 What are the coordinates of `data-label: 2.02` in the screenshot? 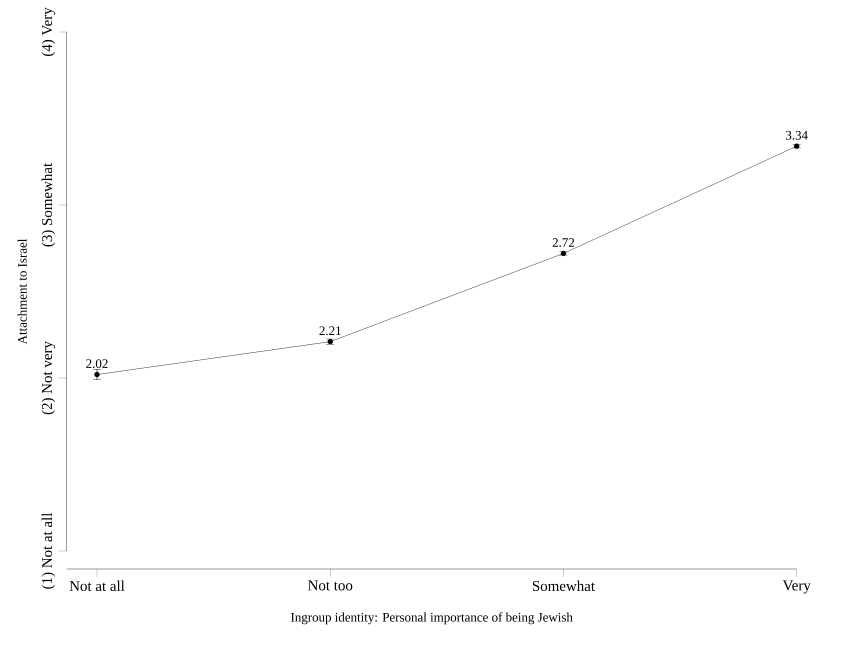 It's located at (97, 363).